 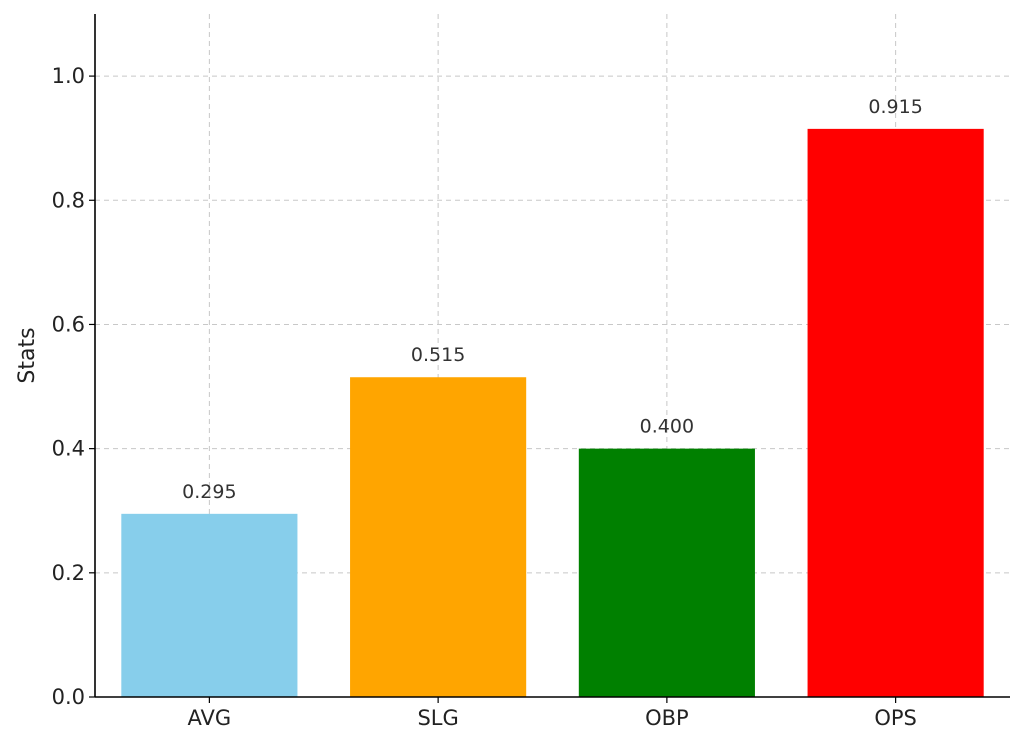 I want to click on x-tick-labels: AVG SLG OBP OPS, so click(x=552, y=713).